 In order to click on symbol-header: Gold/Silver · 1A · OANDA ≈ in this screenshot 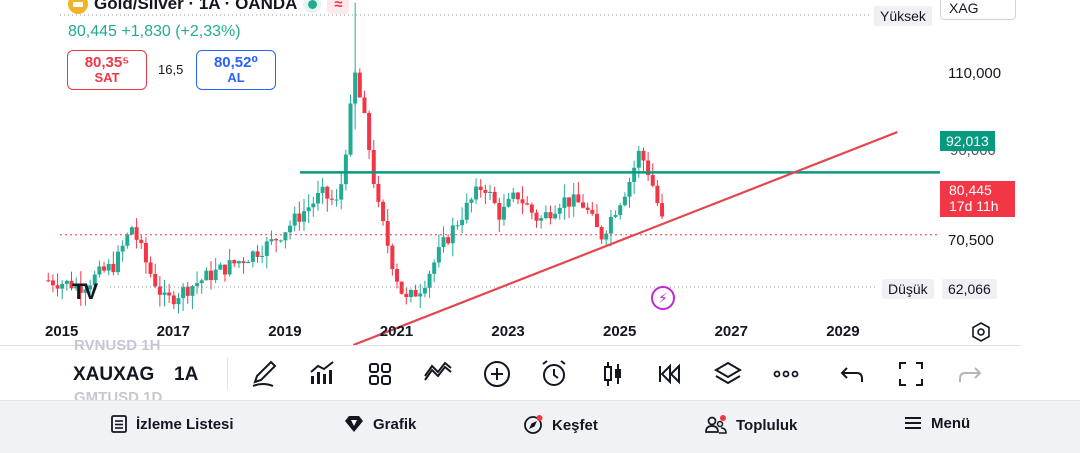, I will do `click(209, 7)`.